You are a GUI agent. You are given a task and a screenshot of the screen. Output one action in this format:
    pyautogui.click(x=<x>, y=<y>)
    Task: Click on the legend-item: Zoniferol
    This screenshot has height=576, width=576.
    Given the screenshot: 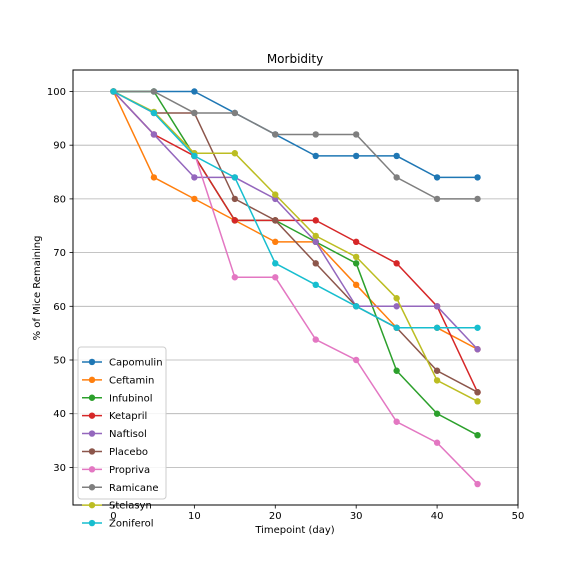 What is the action you would take?
    pyautogui.click(x=118, y=524)
    